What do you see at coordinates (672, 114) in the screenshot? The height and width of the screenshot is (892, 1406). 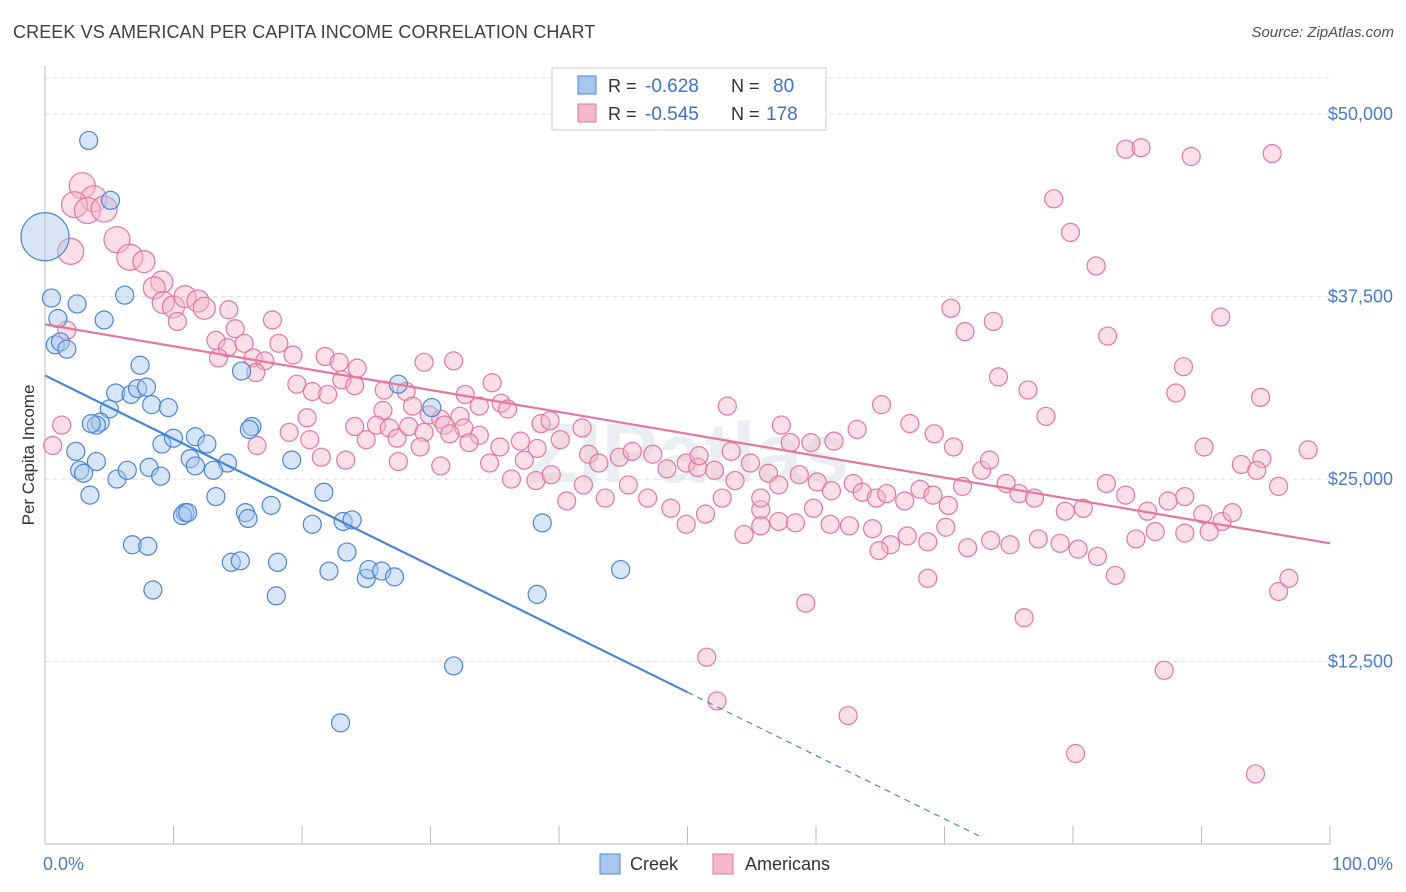 I see `legend-r-value-americans: -0.545` at bounding box center [672, 114].